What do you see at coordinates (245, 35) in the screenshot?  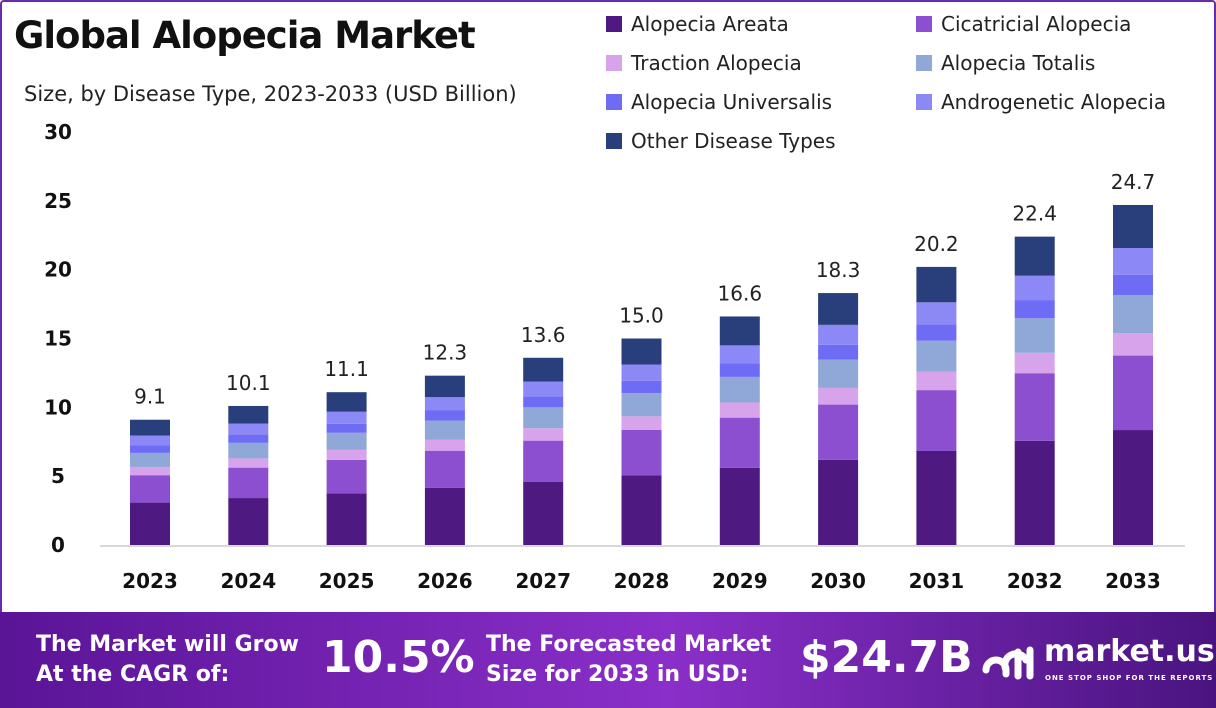 I see `chart-title: Global Alopecia Market` at bounding box center [245, 35].